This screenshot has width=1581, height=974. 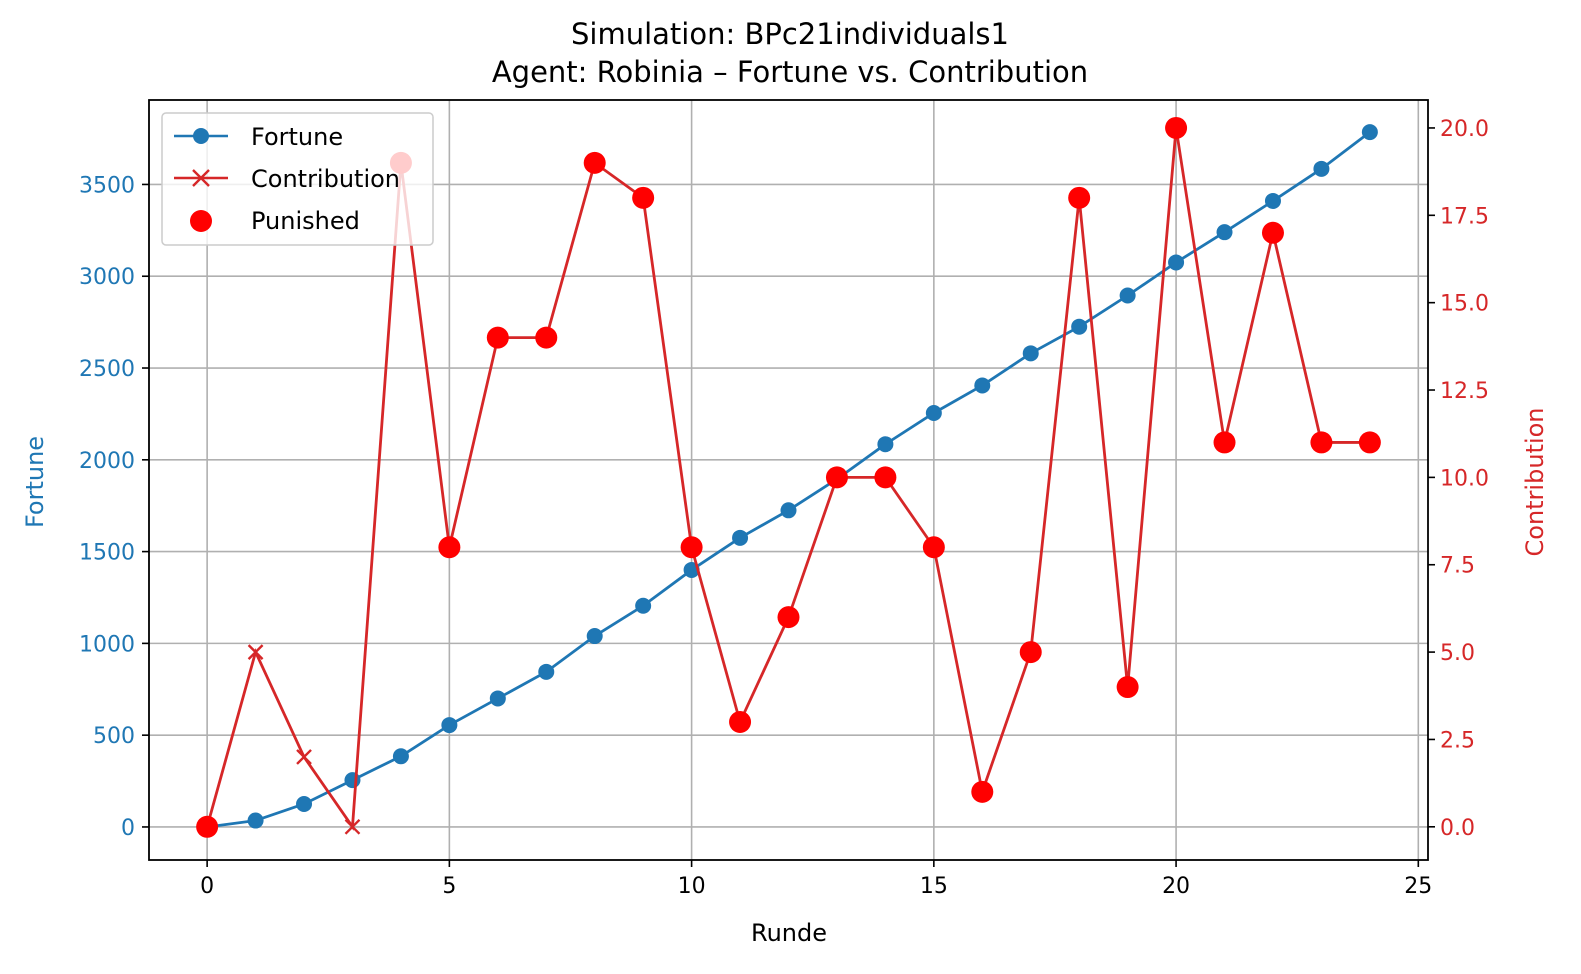 I want to click on y-left-tick-label: 3500, so click(x=107, y=185).